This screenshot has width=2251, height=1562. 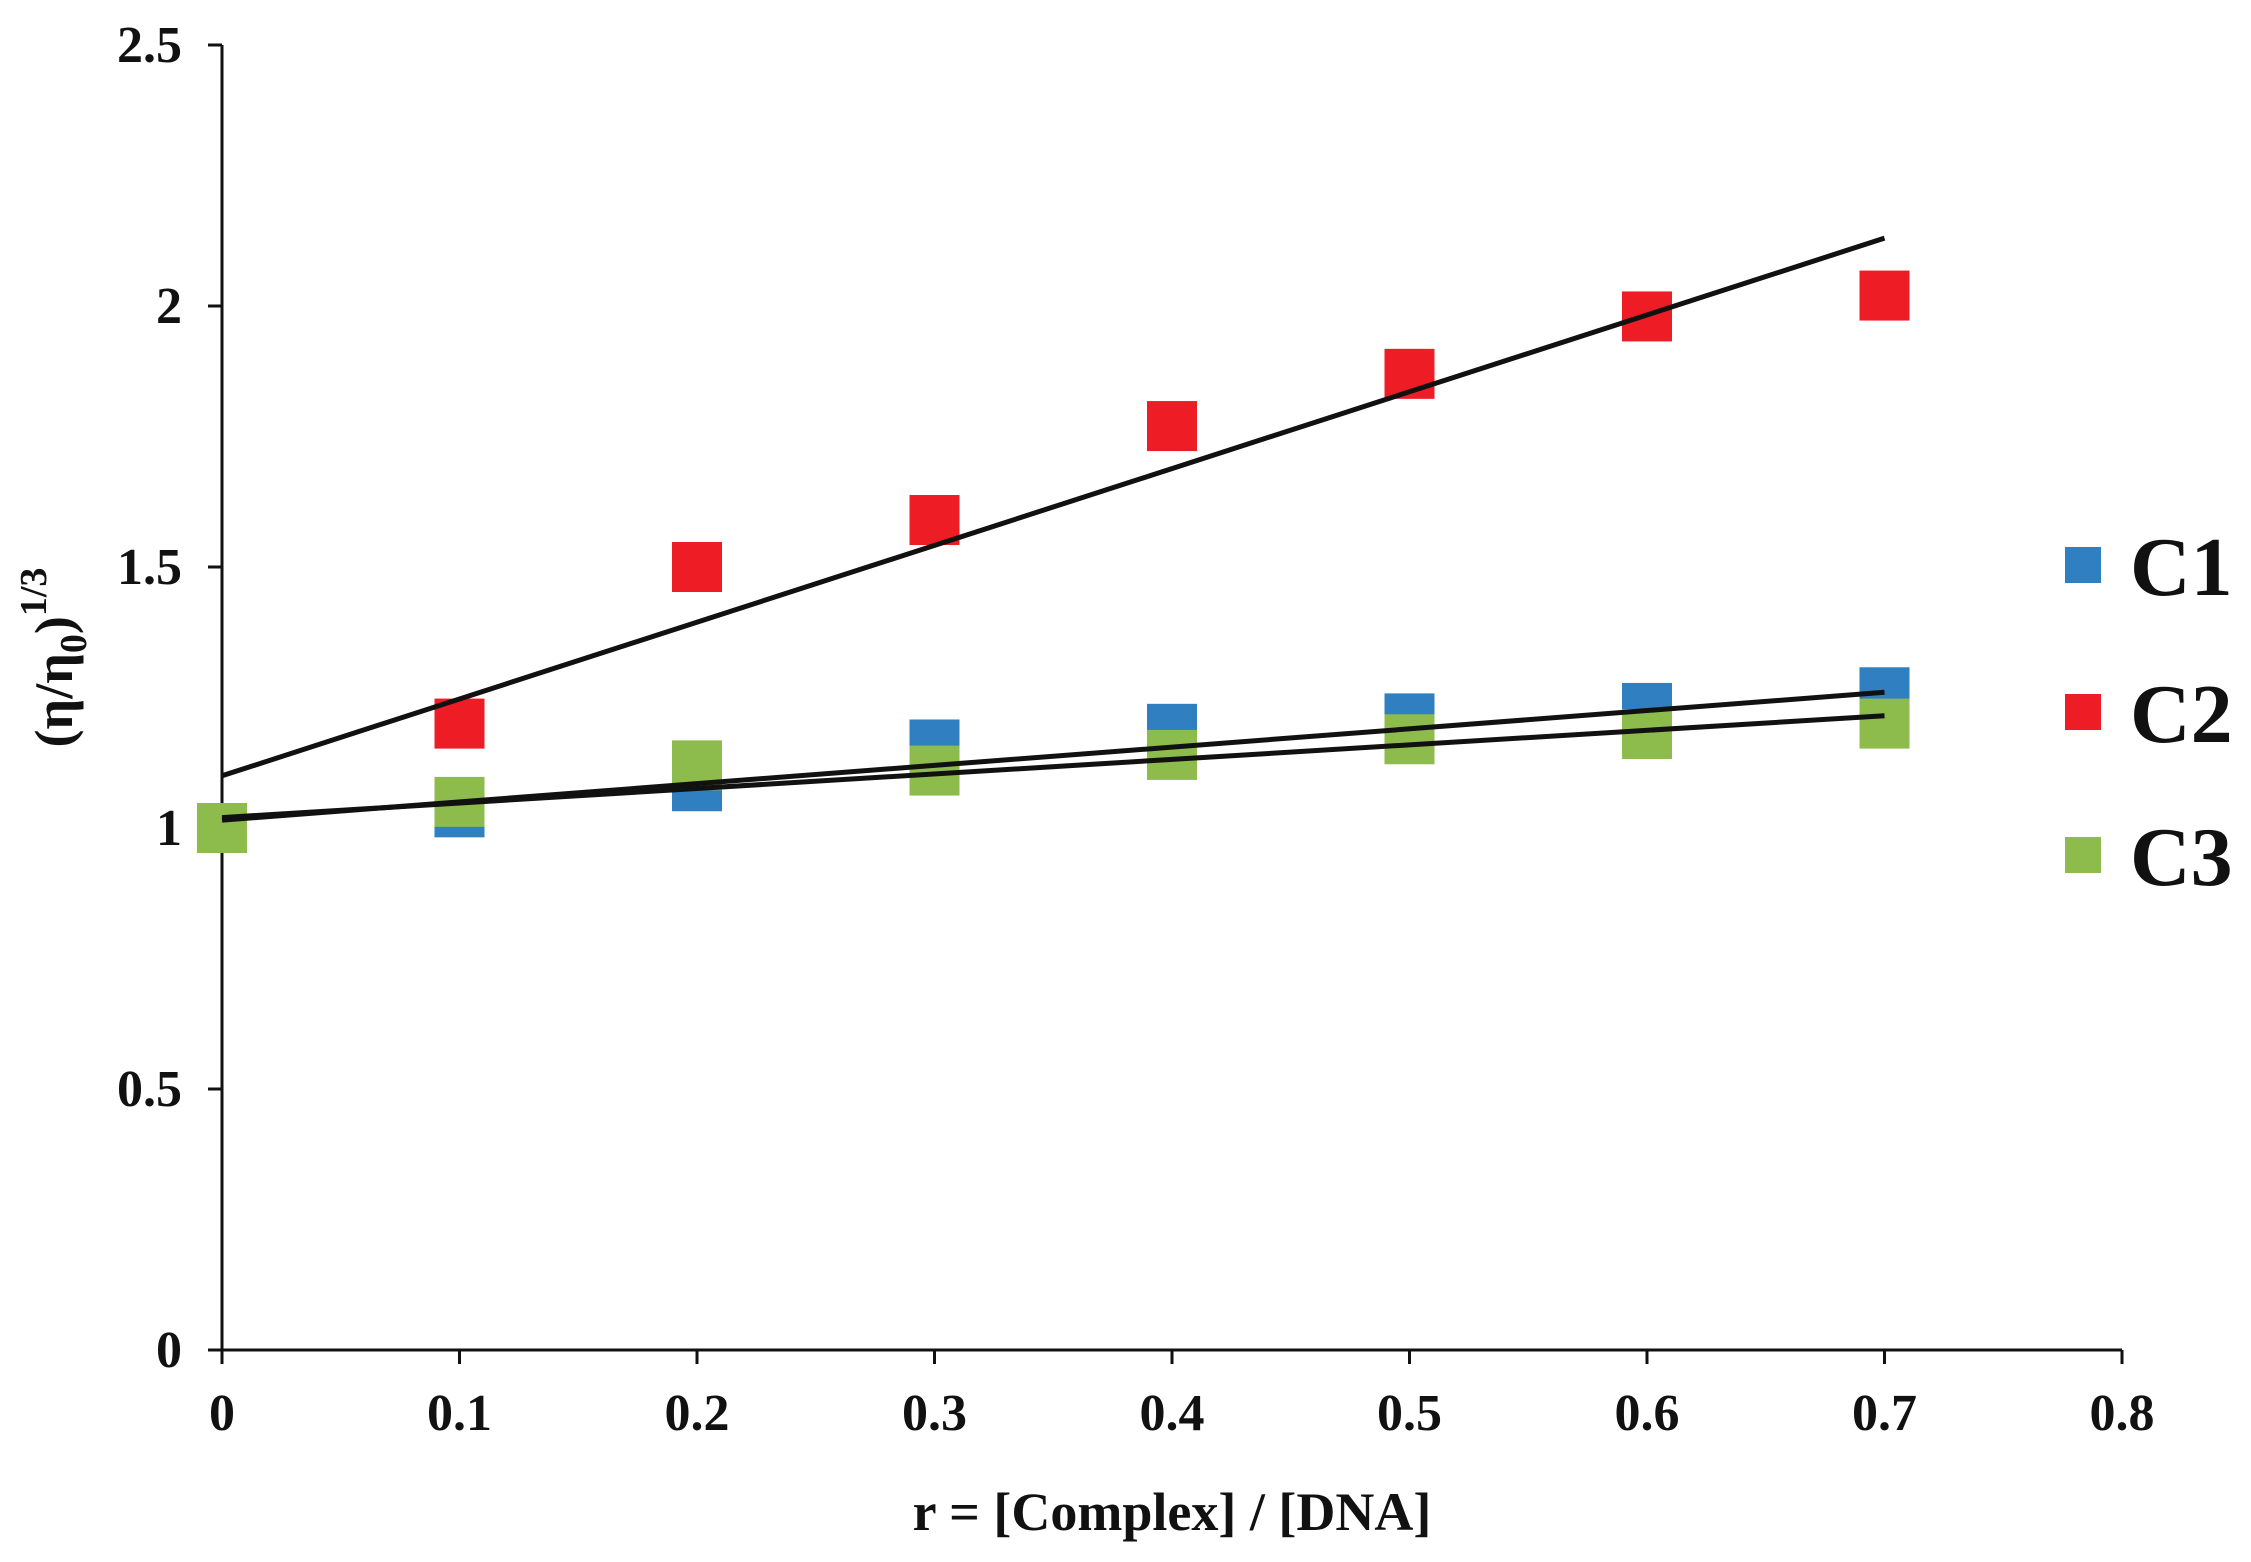 What do you see at coordinates (149, 1089) in the screenshot?
I see `y-tick-label: 0.5` at bounding box center [149, 1089].